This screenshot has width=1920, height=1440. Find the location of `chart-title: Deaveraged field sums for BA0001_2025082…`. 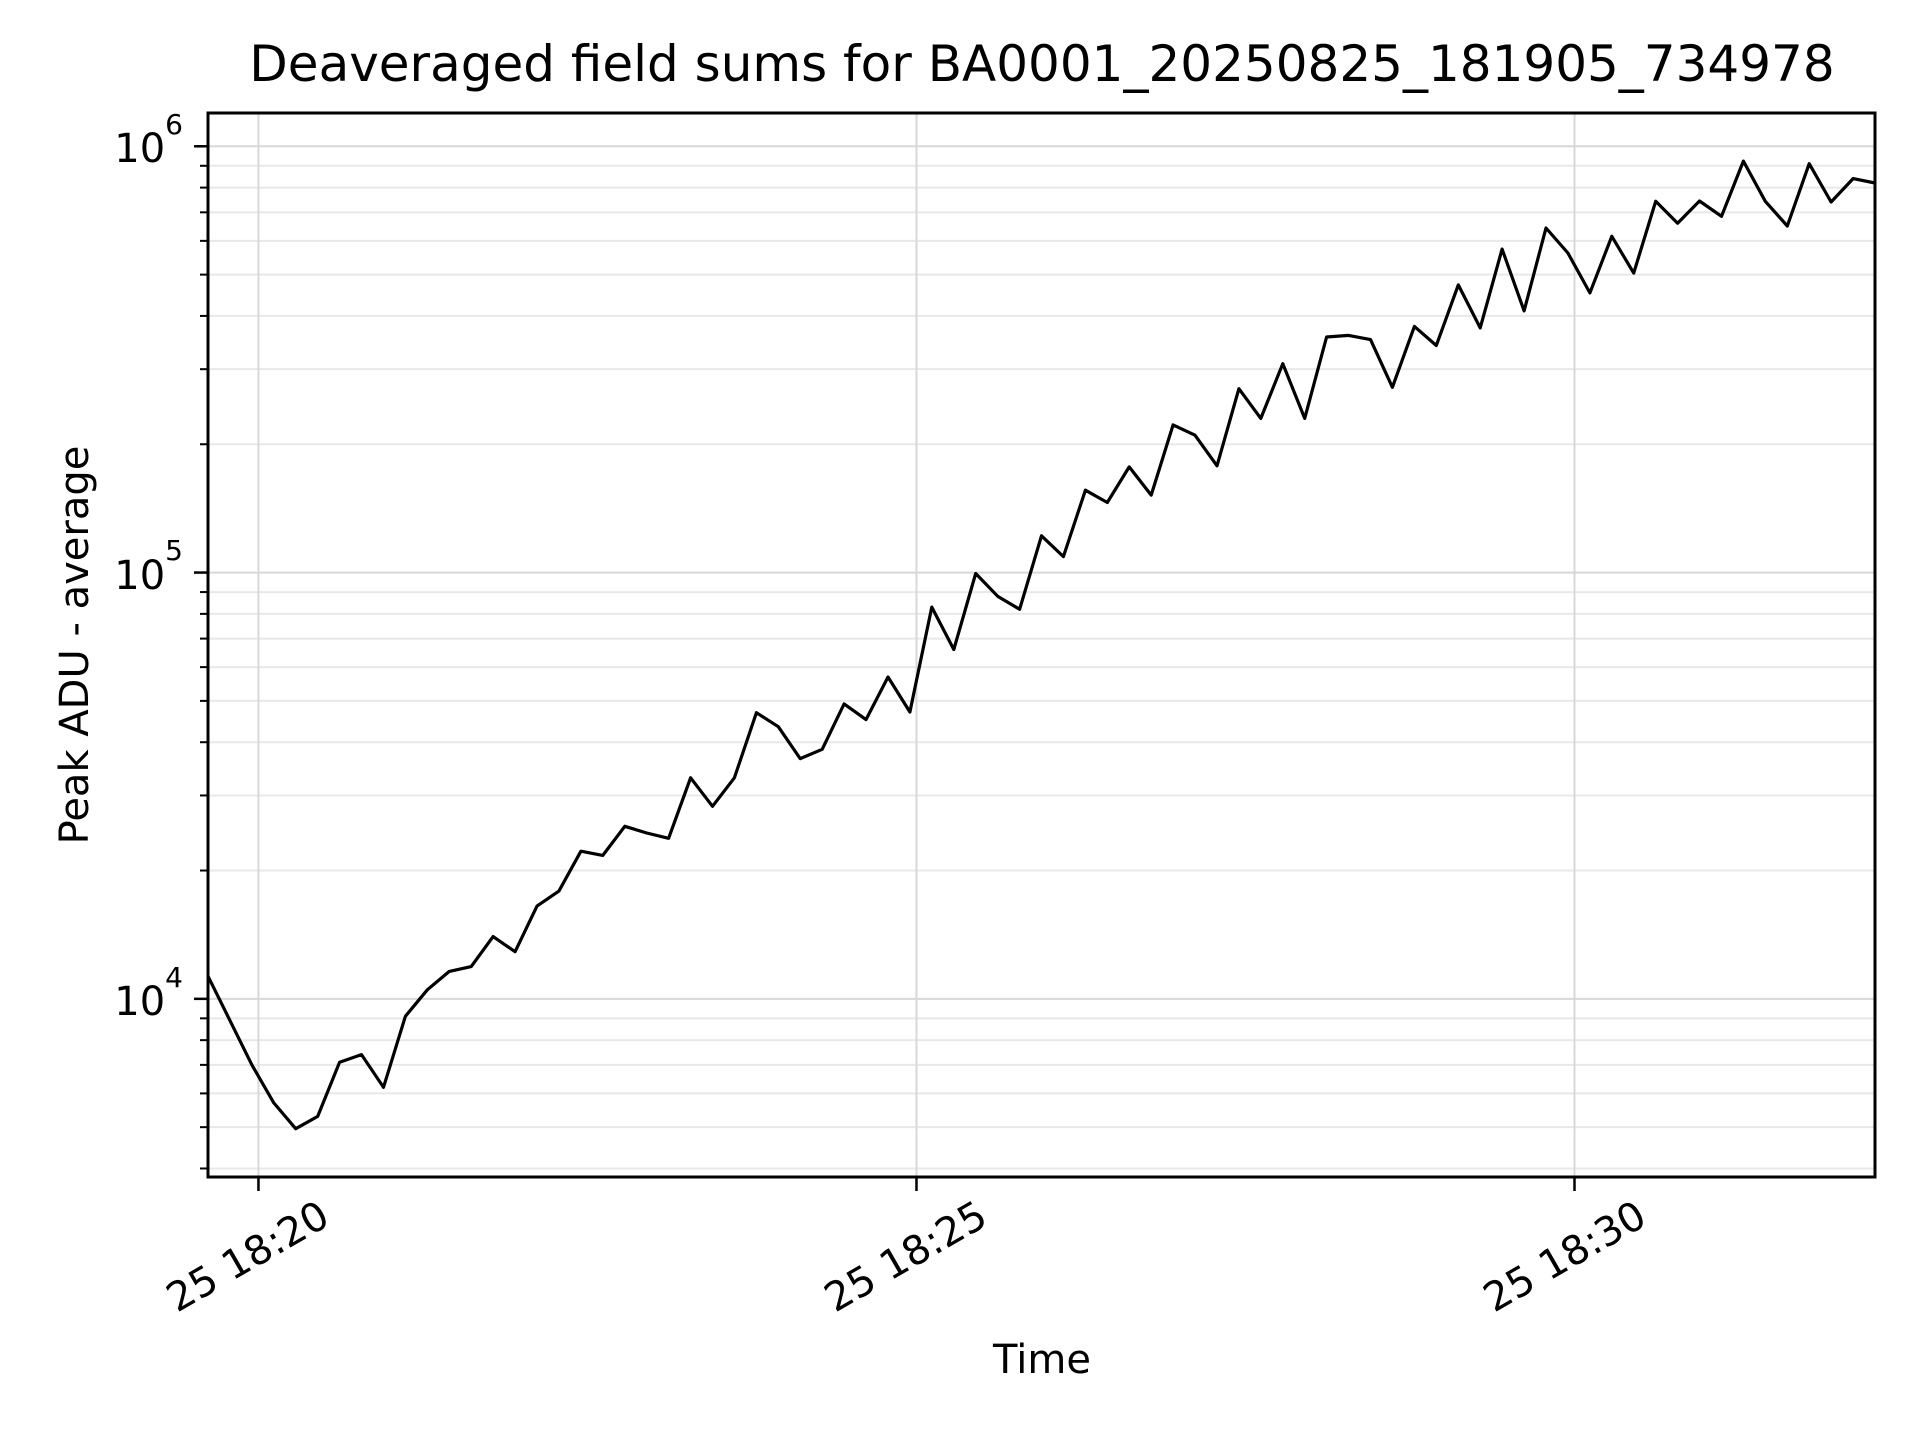

chart-title: Deaveraged field sums for BA0001_2025082… is located at coordinates (1042, 64).